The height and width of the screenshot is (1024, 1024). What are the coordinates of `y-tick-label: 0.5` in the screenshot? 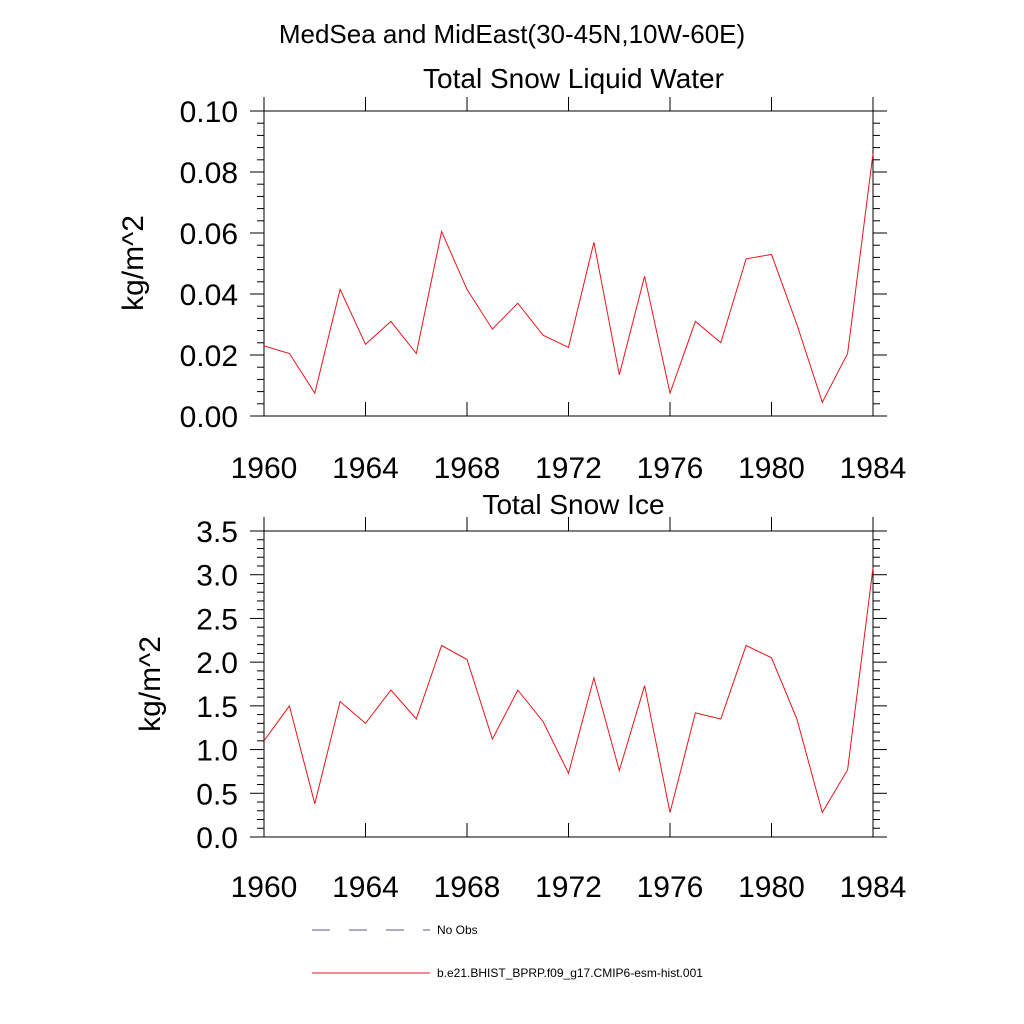 It's located at (217, 794).